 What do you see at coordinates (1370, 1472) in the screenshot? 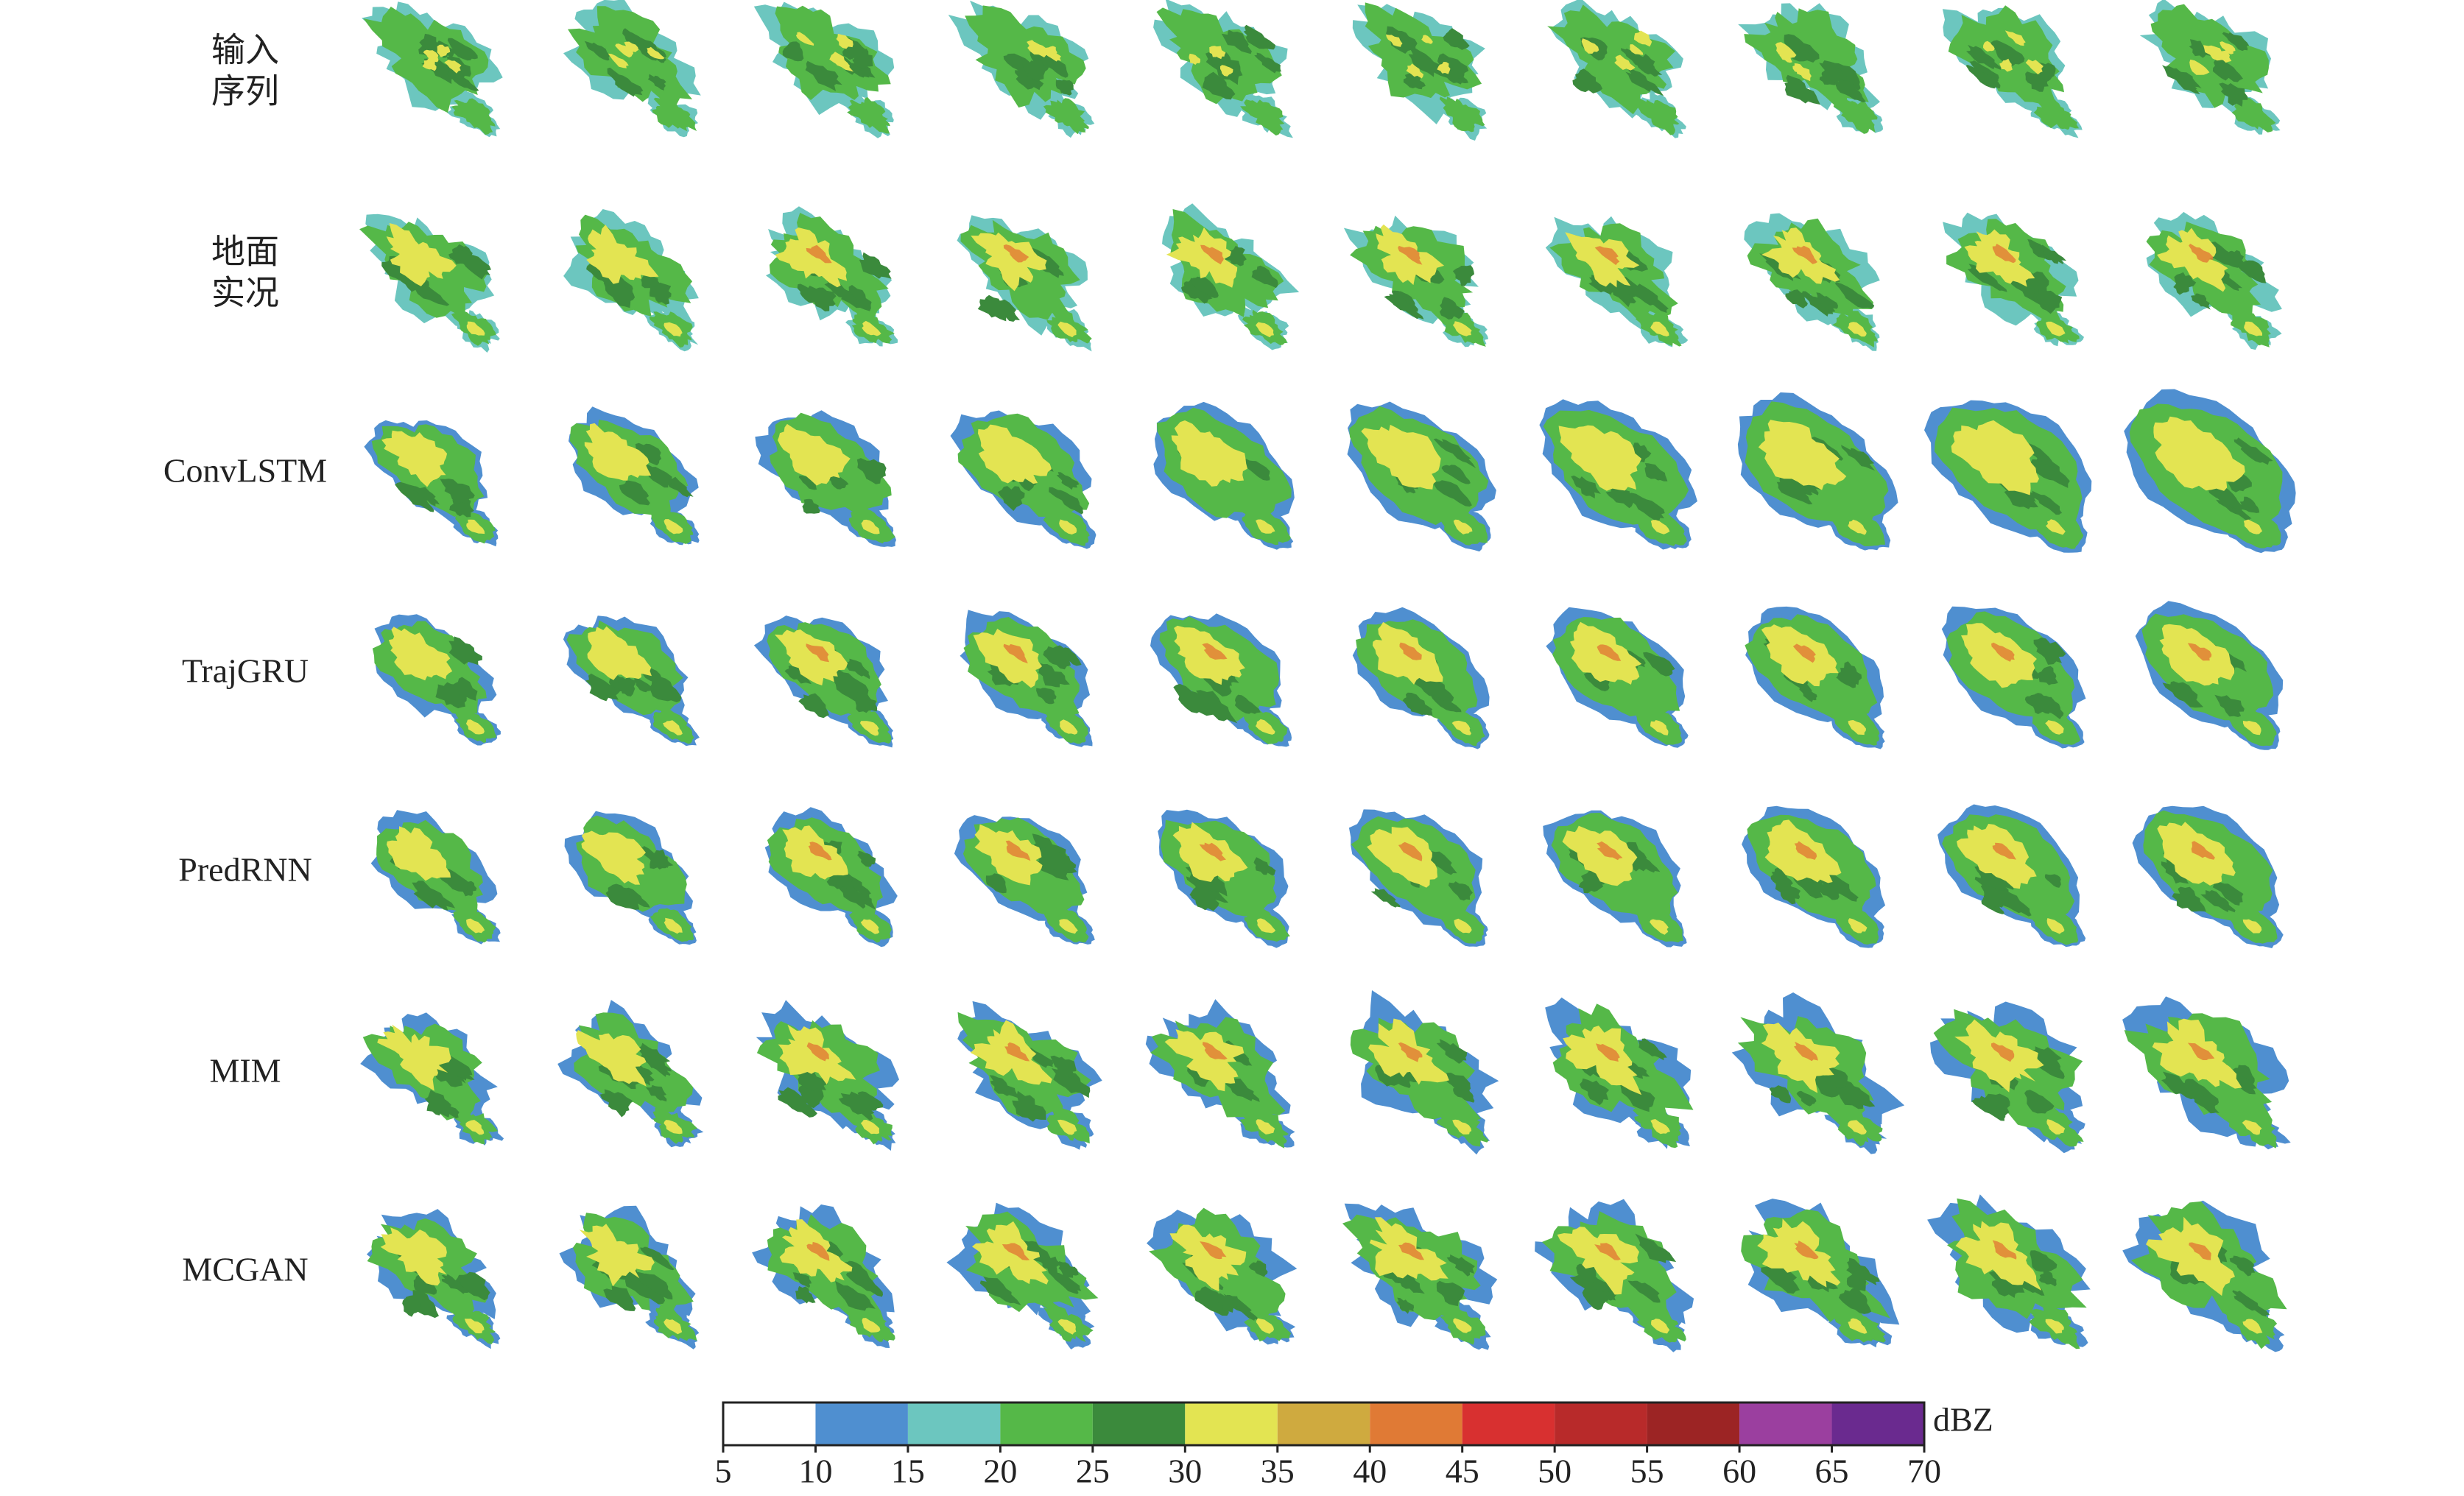
I see `colorbar-tick-label: 40` at bounding box center [1370, 1472].